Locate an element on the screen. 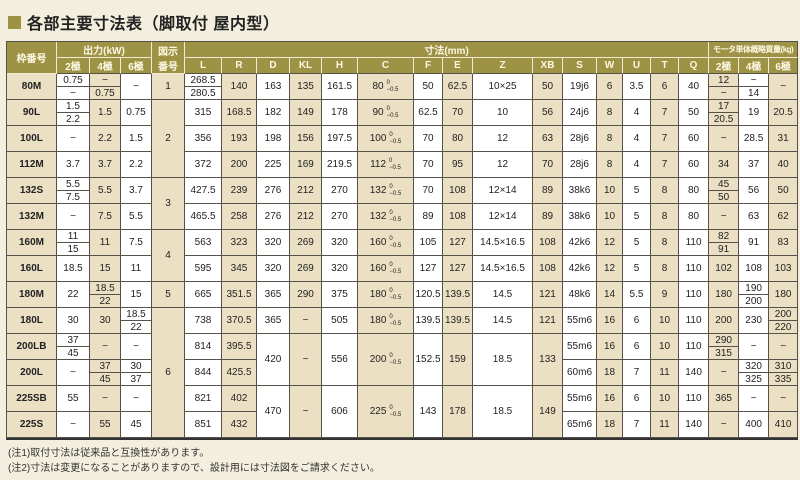 The image size is (800, 480). cell-132S-T: 8 is located at coordinates (665, 191).